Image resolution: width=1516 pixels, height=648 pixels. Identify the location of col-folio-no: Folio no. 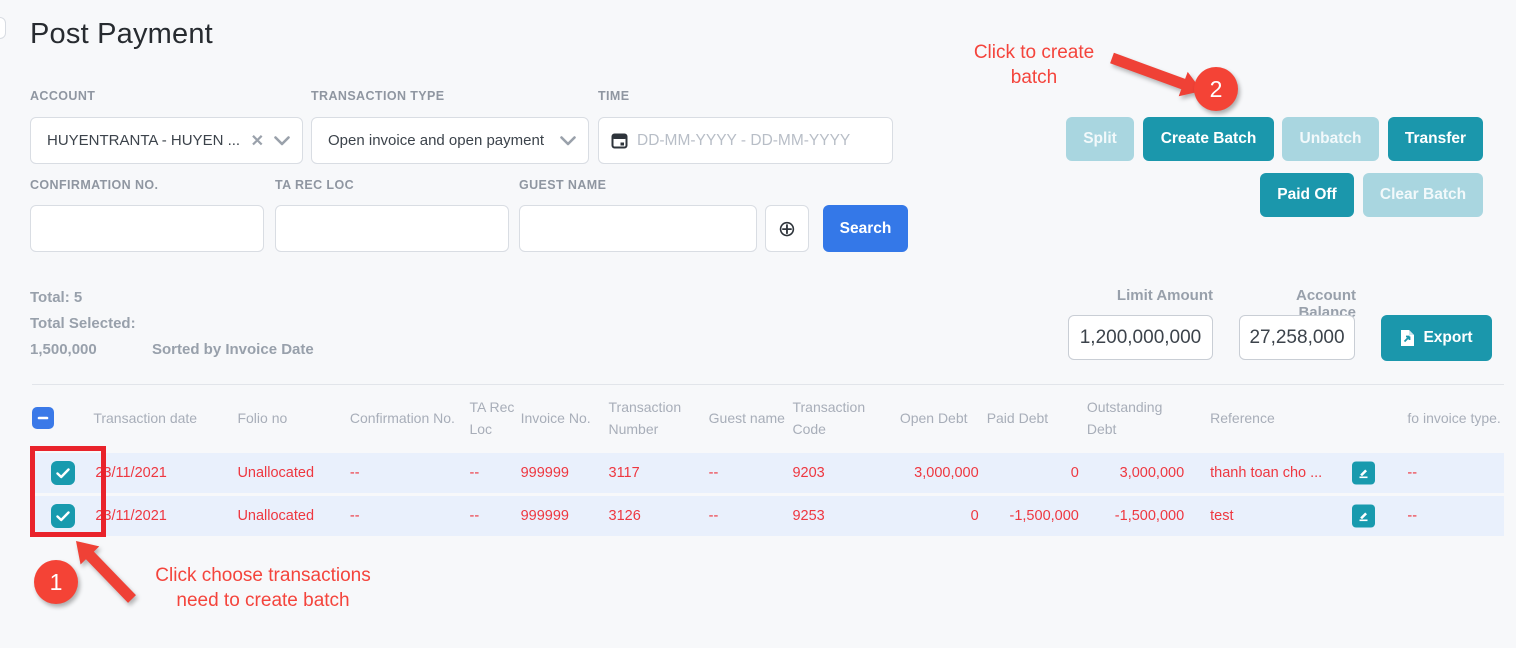
(262, 417).